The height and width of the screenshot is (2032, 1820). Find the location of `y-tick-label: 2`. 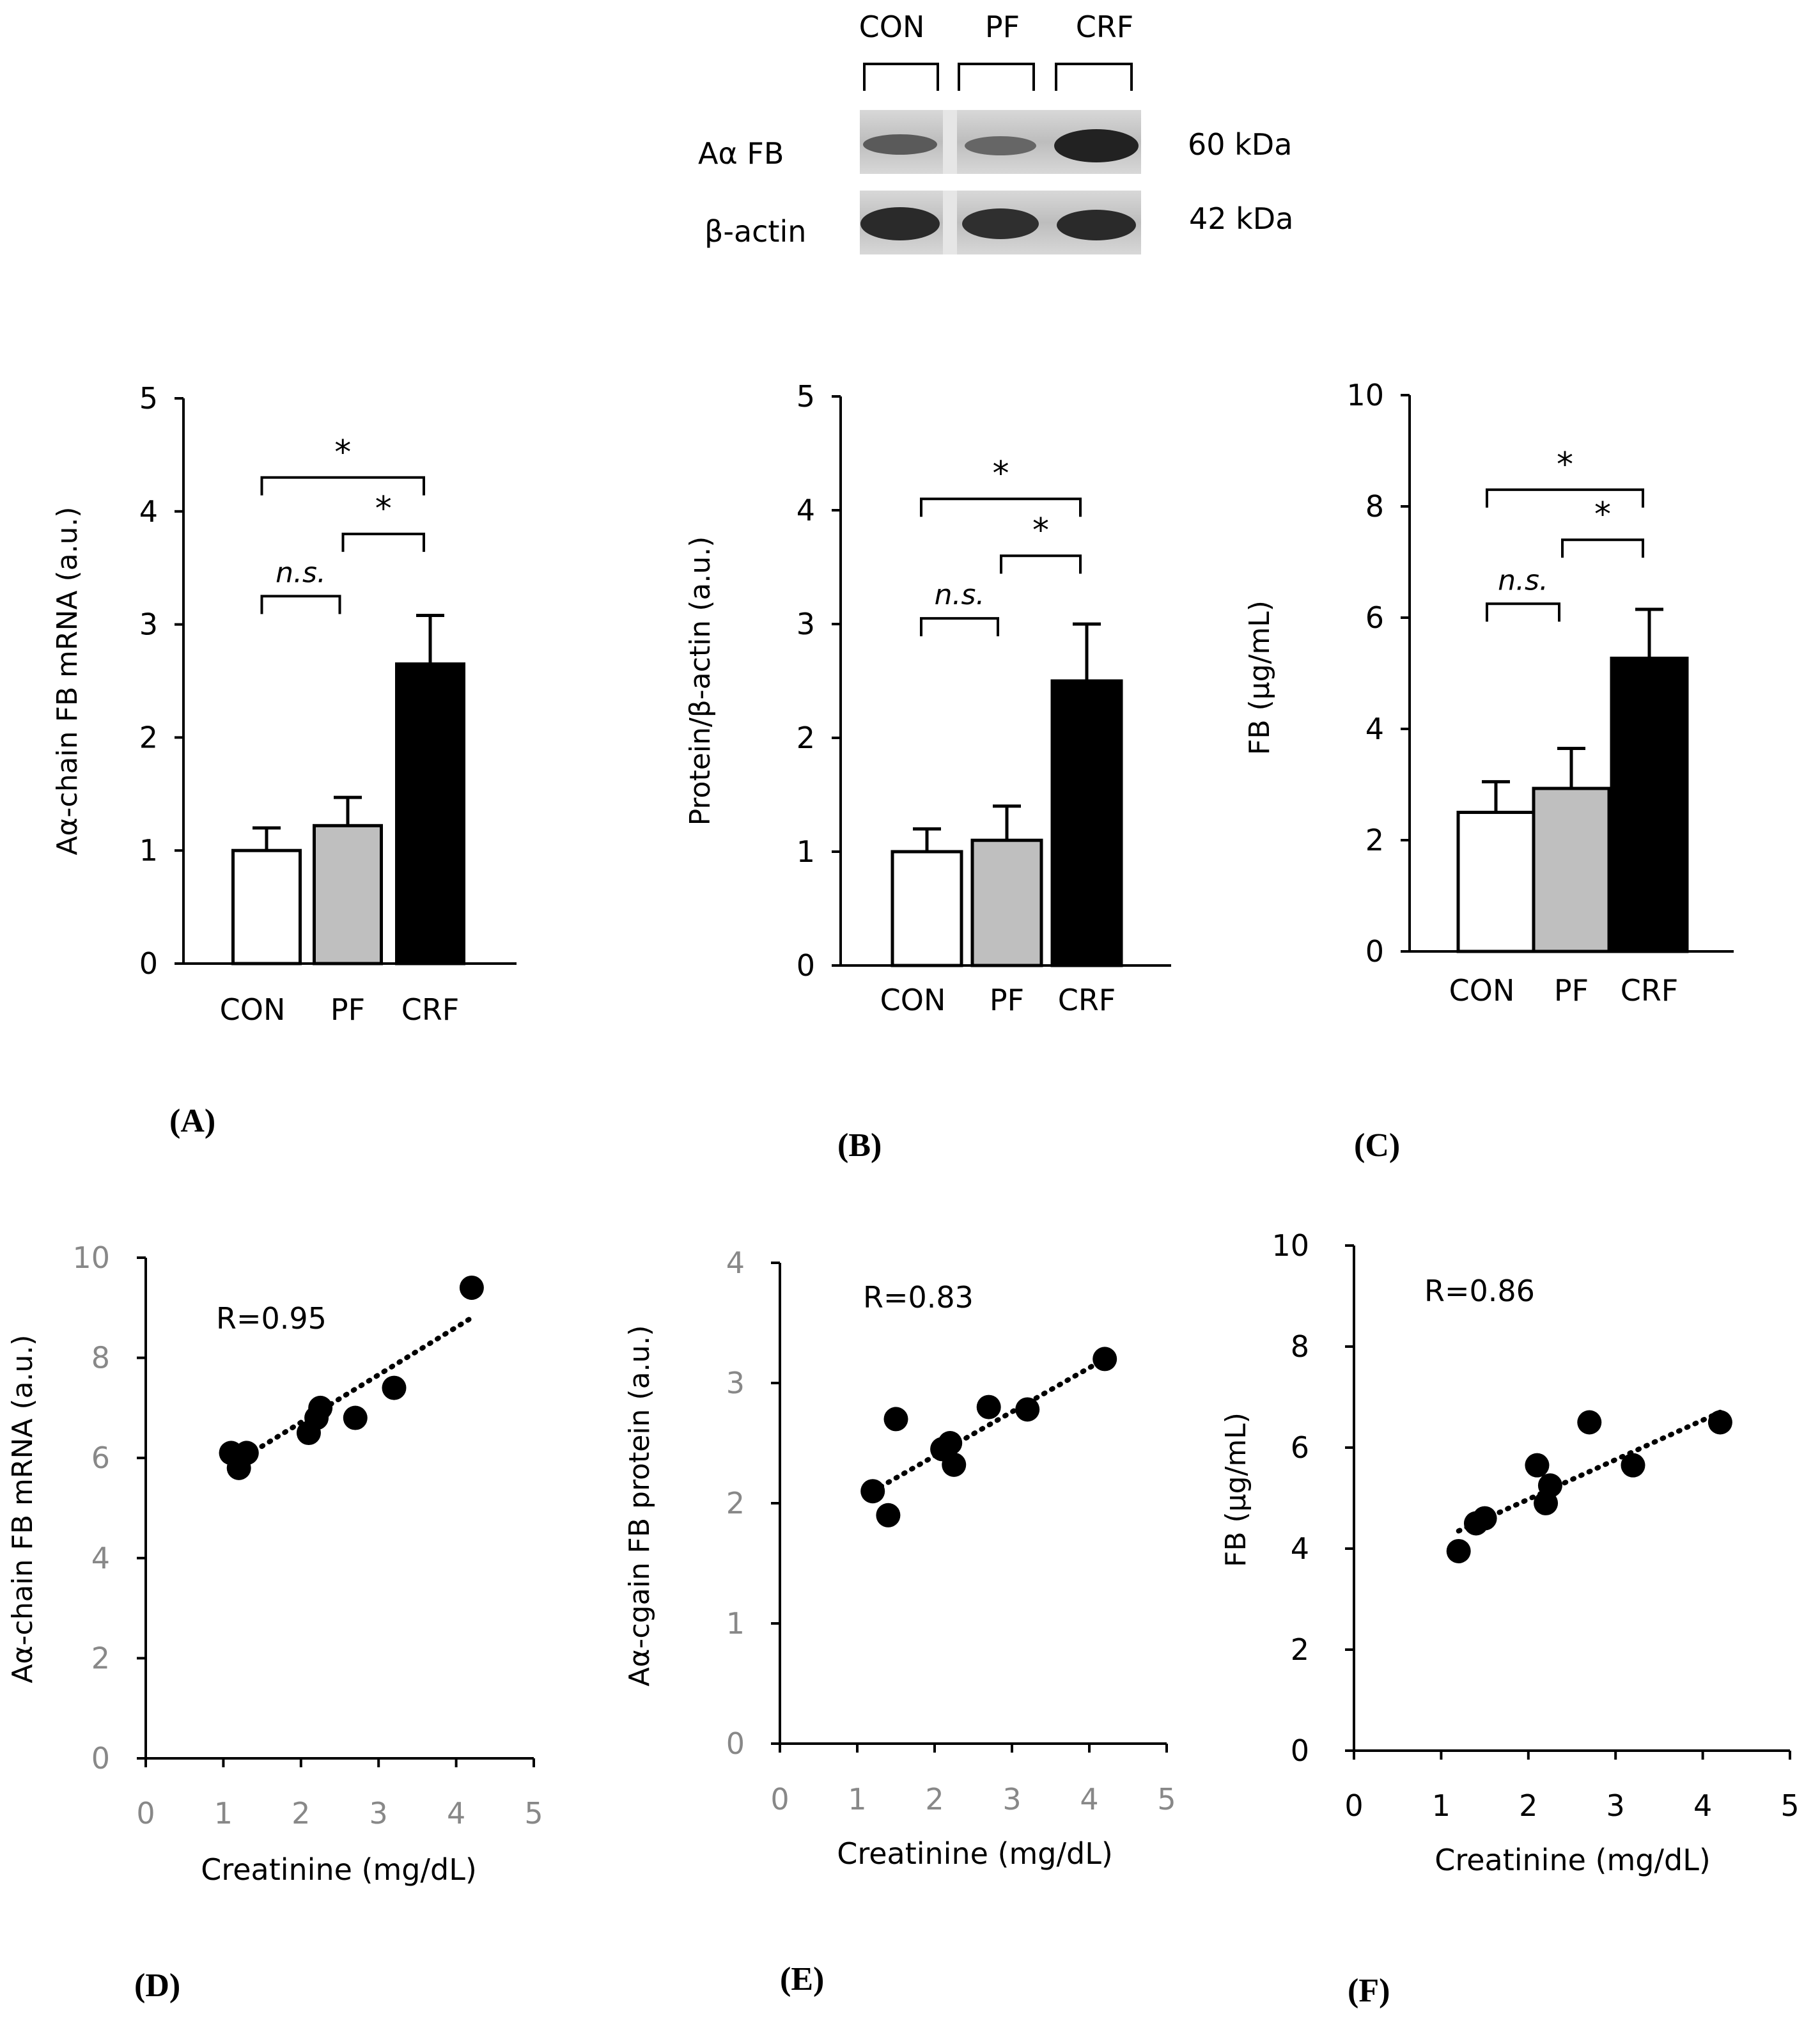

y-tick-label: 2 is located at coordinates (100, 1658).